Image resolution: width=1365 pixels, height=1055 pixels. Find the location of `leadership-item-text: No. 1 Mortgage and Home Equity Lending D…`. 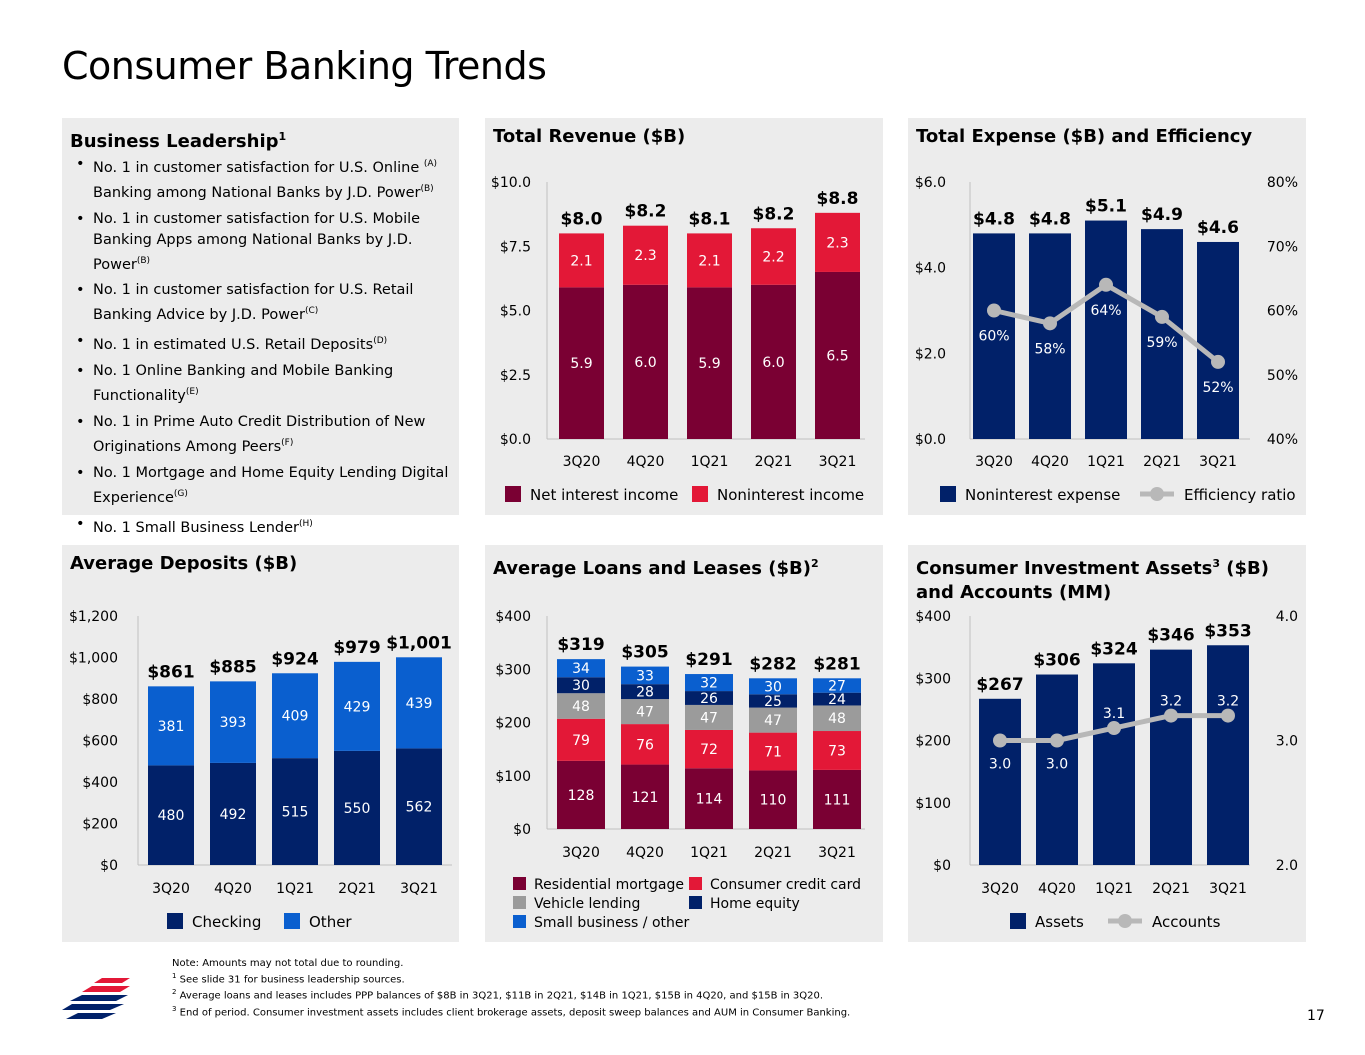

leadership-item-text: No. 1 Mortgage and Home Equity Lending D… is located at coordinates (271, 485).